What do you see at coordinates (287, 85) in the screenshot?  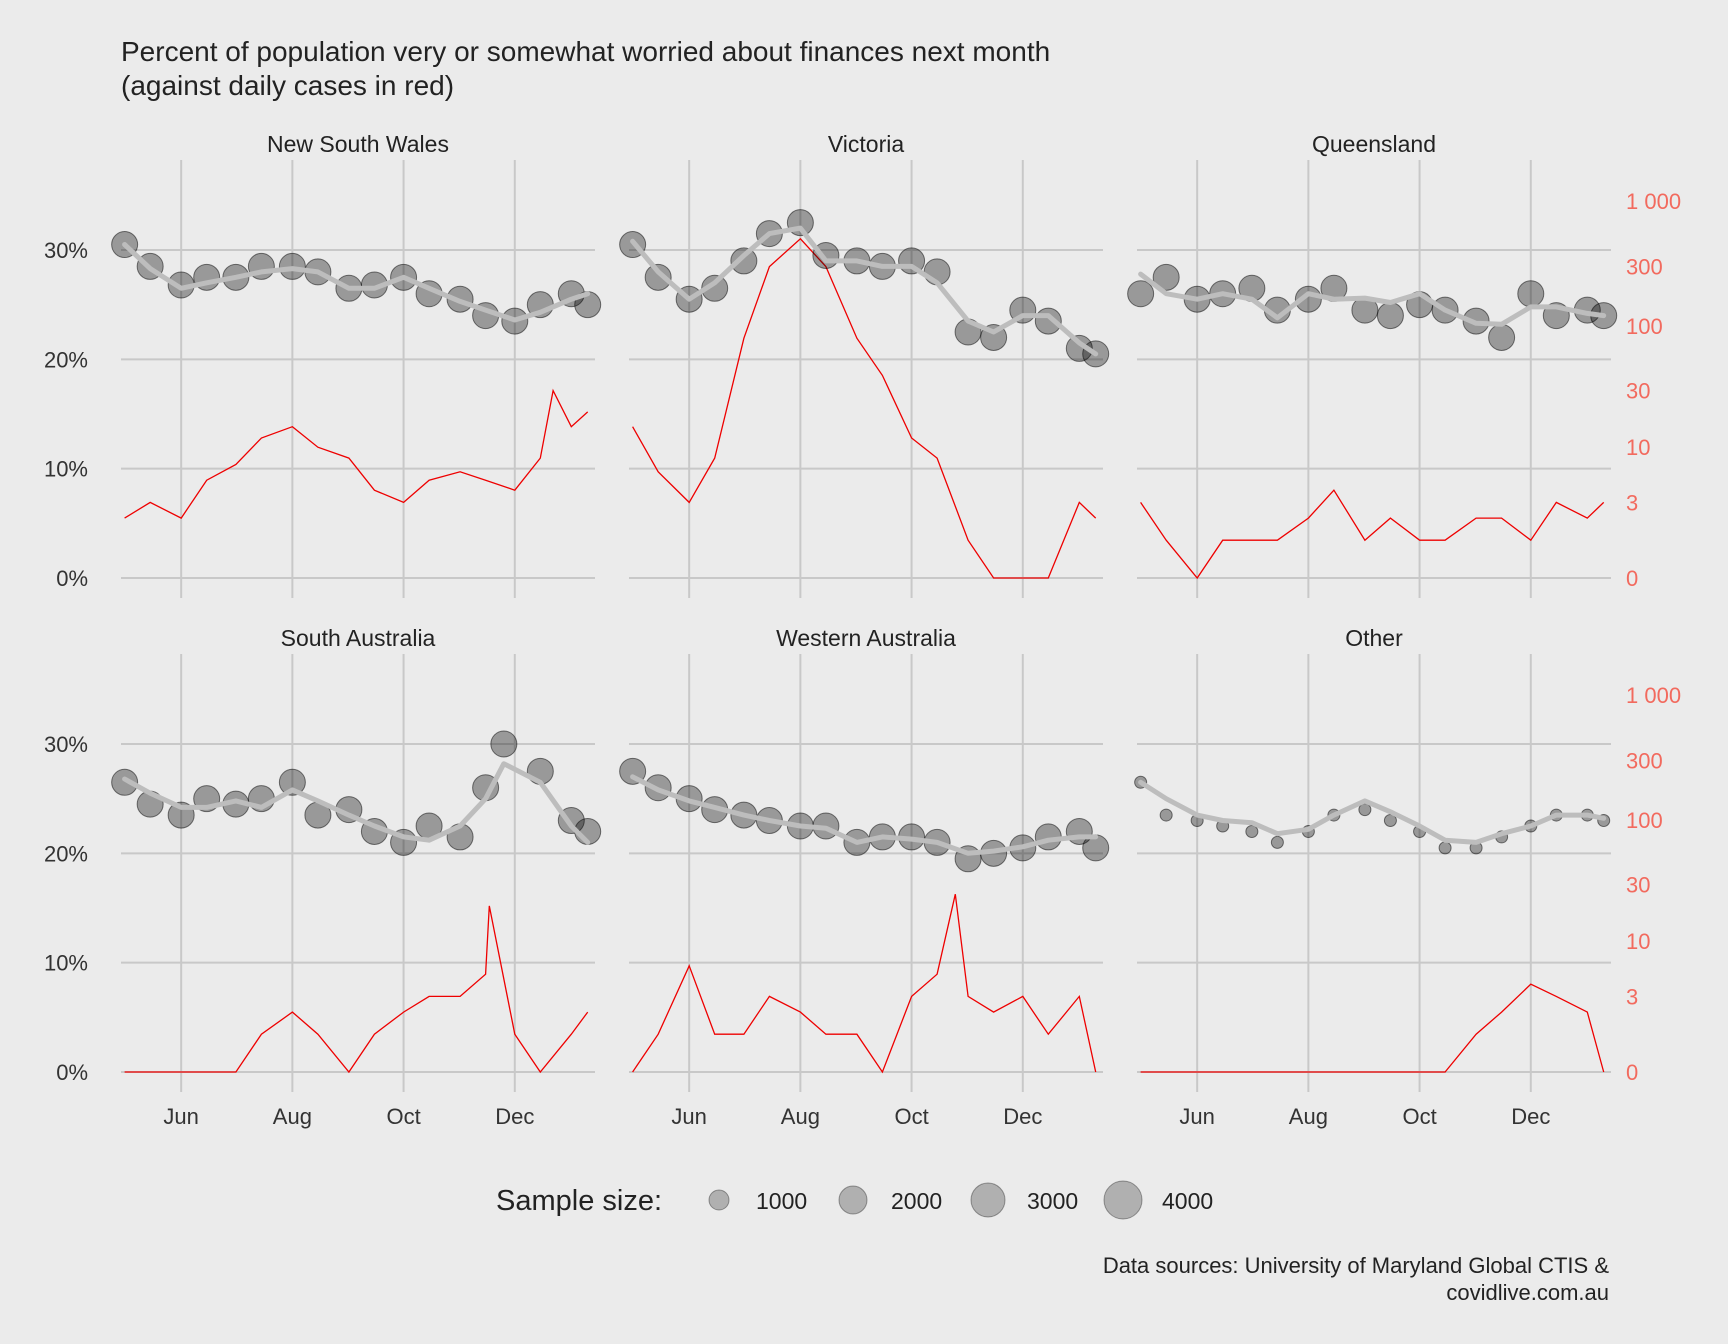 I see `chart-subtitle: (against daily cases in red)` at bounding box center [287, 85].